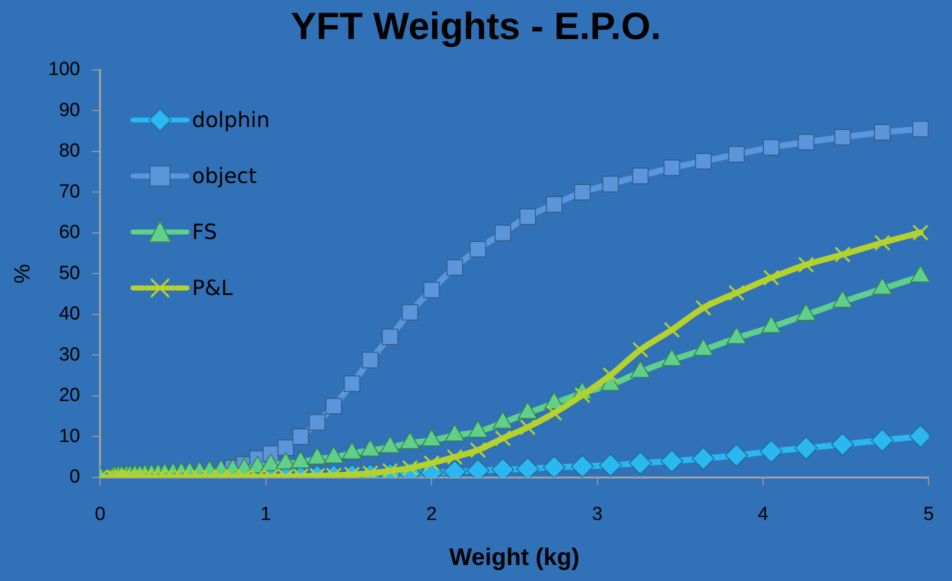 This screenshot has height=581, width=952. What do you see at coordinates (224, 176) in the screenshot?
I see `legend-label: object` at bounding box center [224, 176].